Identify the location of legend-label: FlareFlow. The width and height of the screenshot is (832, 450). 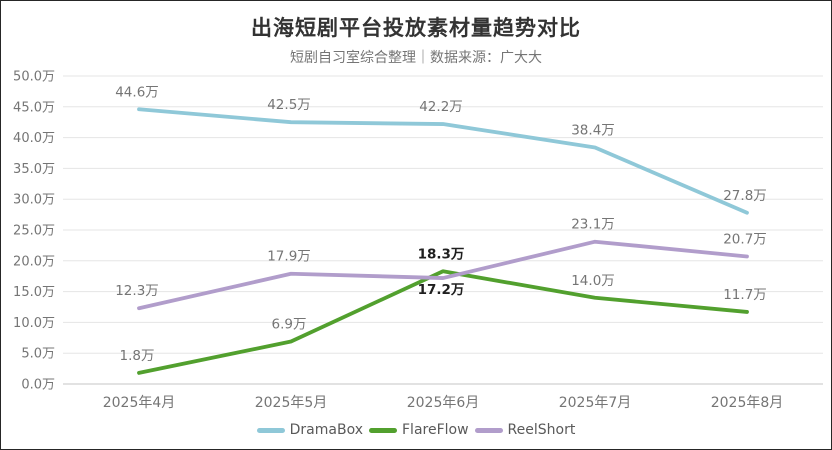
(435, 430).